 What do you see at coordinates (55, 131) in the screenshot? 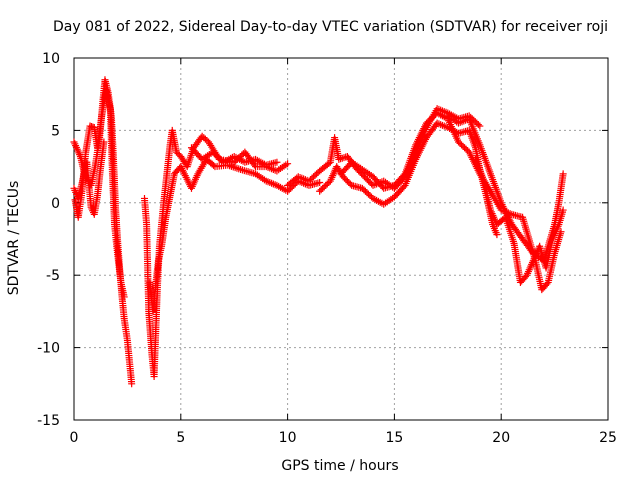
I see `y-tick-label: 5` at bounding box center [55, 131].